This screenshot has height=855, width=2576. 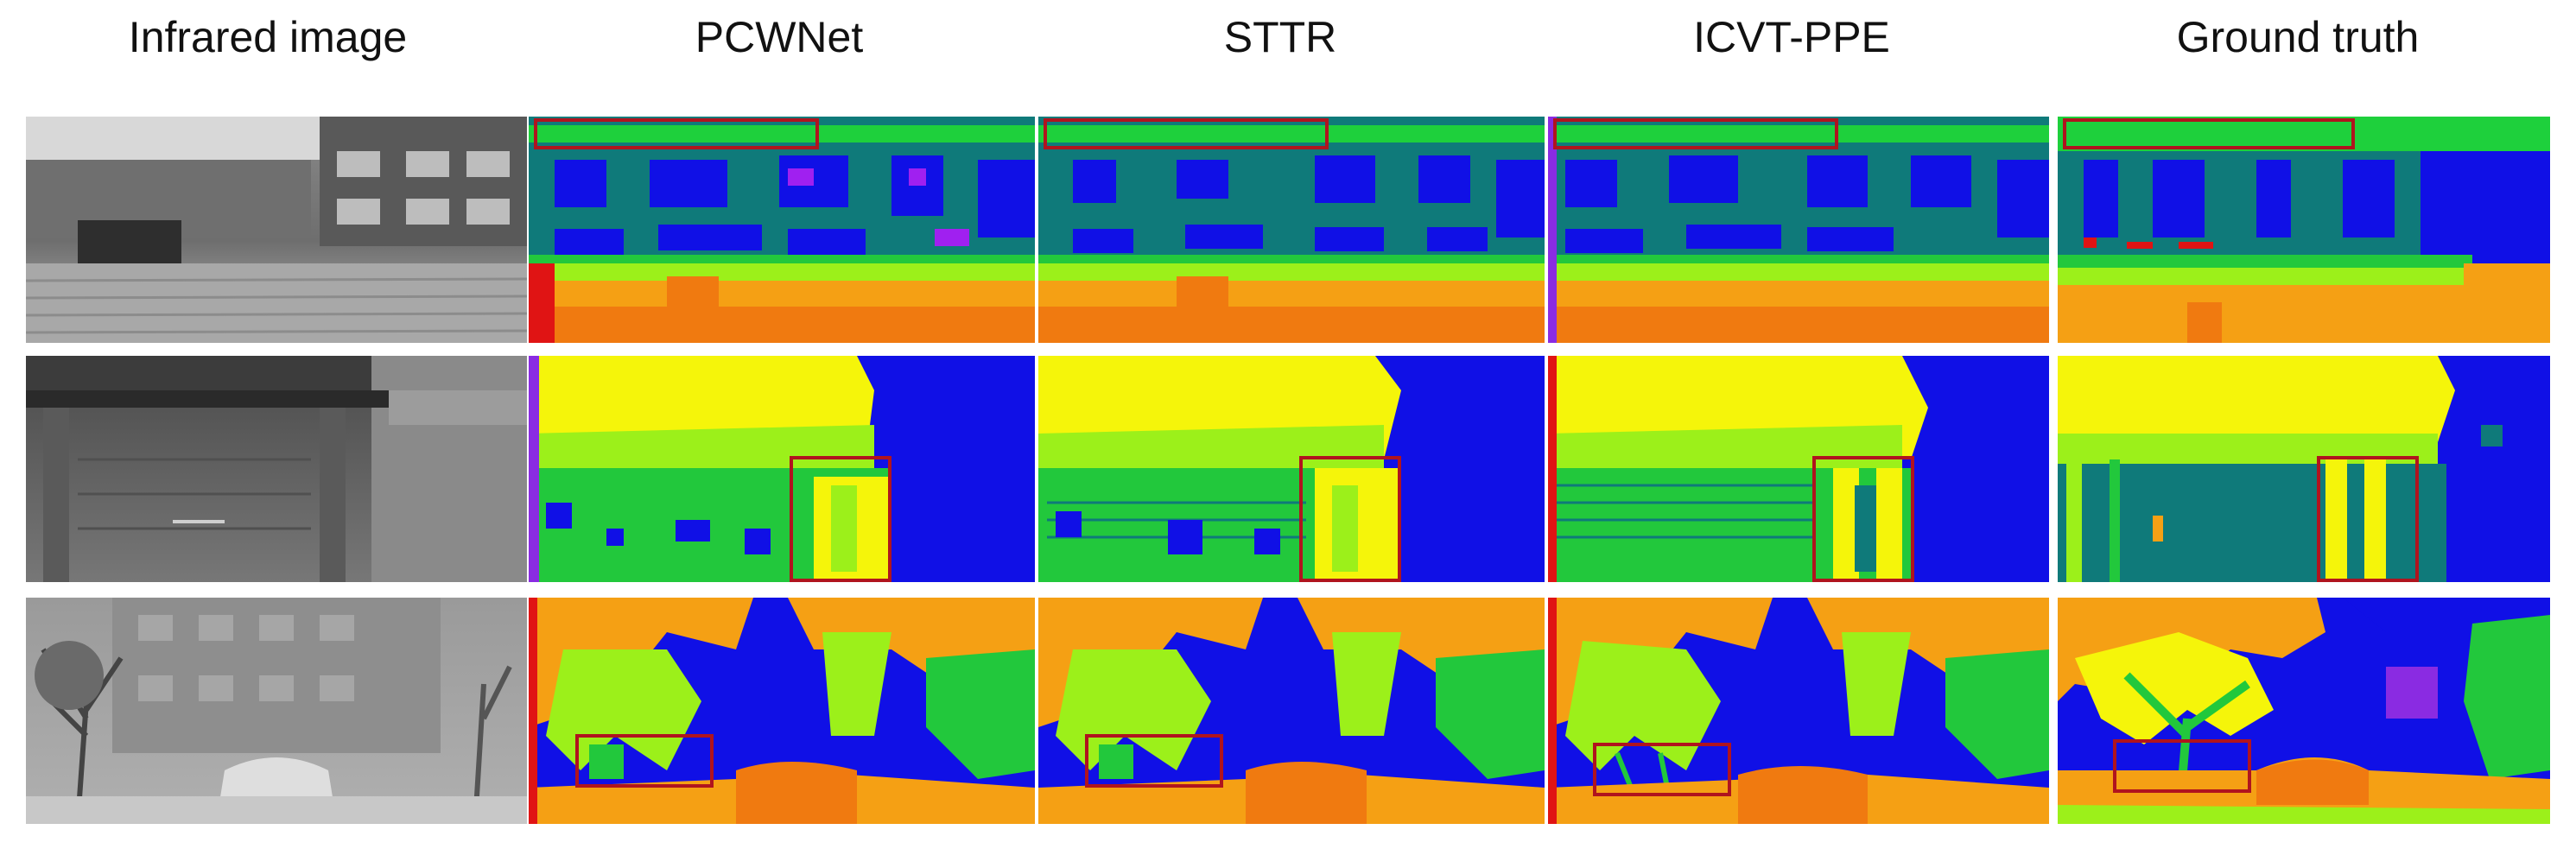 What do you see at coordinates (1791, 37) in the screenshot?
I see `column-header-icvt-ppe: ICVT-PPE` at bounding box center [1791, 37].